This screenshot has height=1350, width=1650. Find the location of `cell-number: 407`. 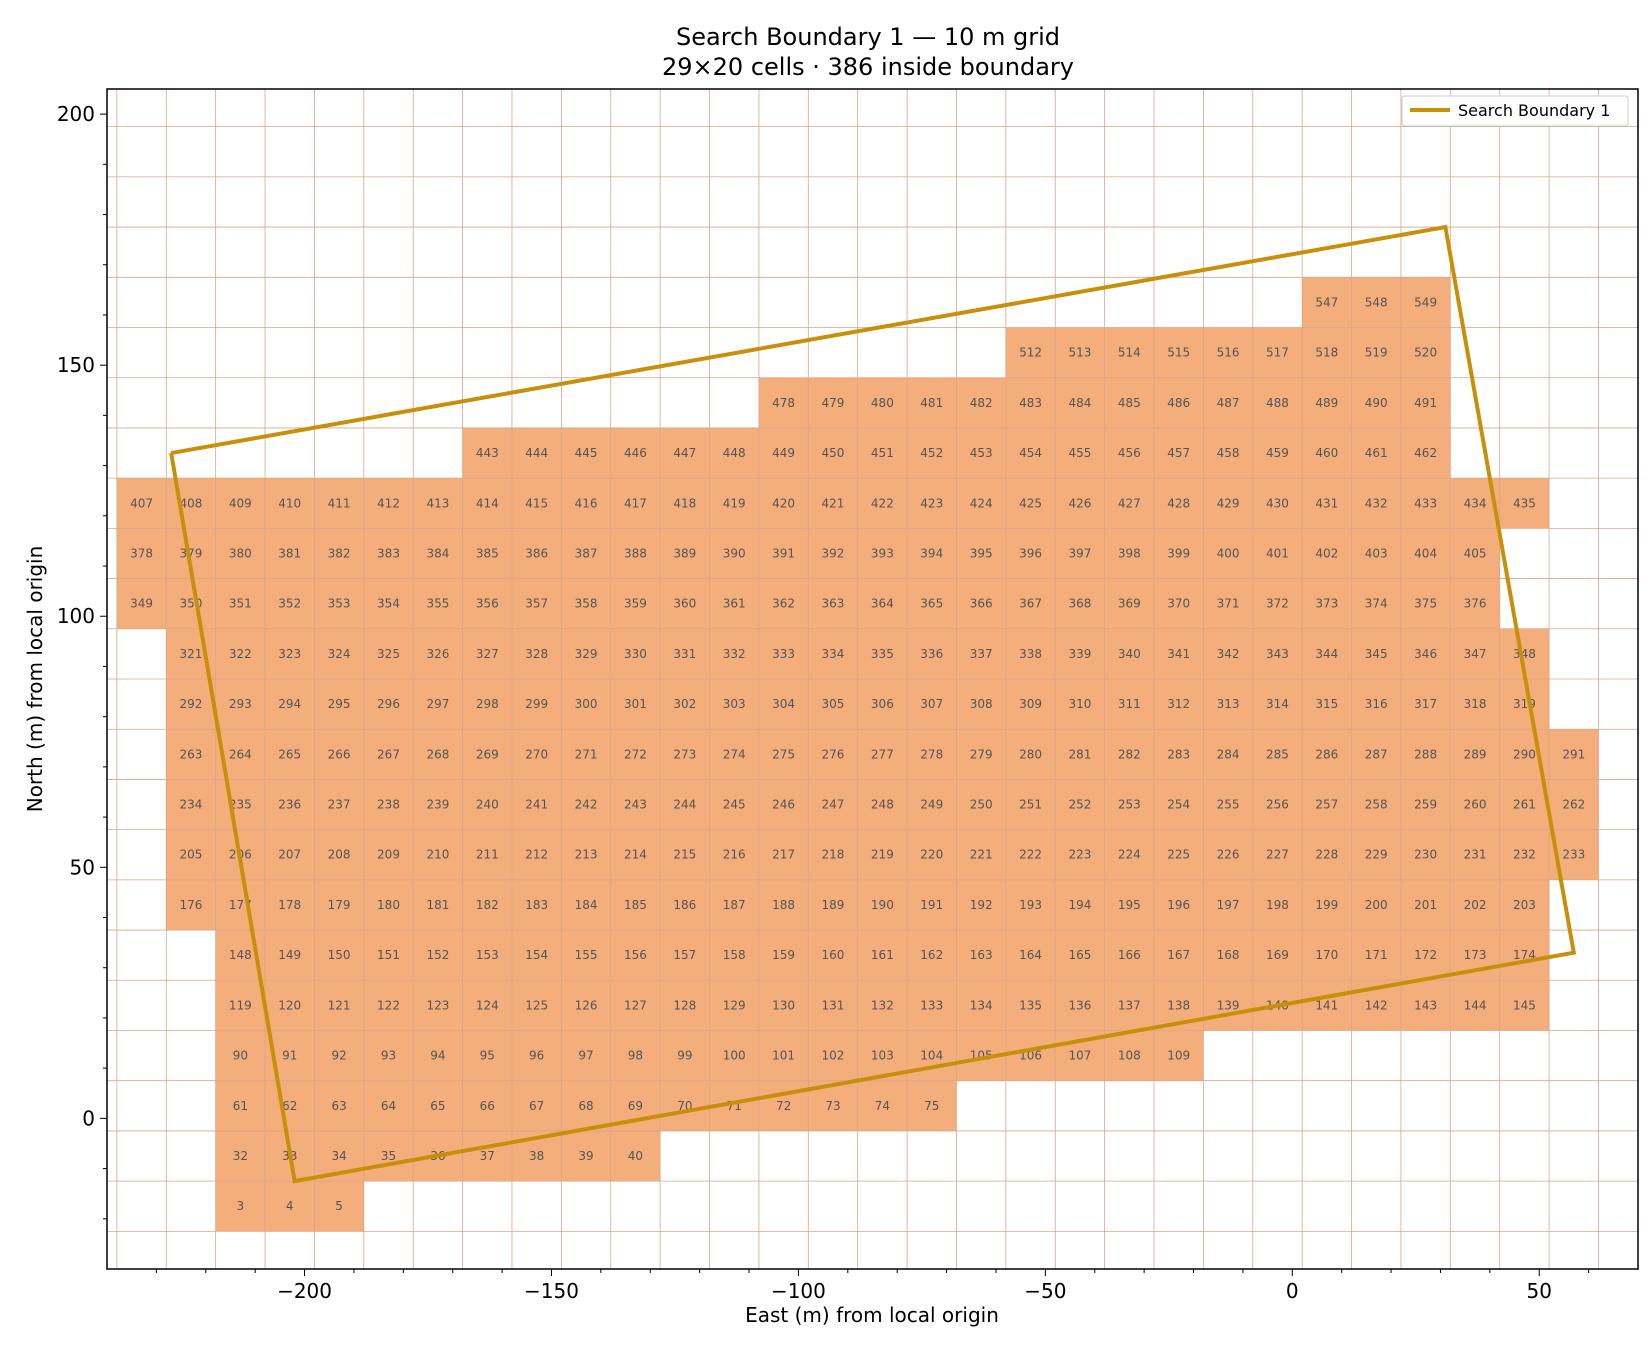

cell-number: 407 is located at coordinates (141, 503).